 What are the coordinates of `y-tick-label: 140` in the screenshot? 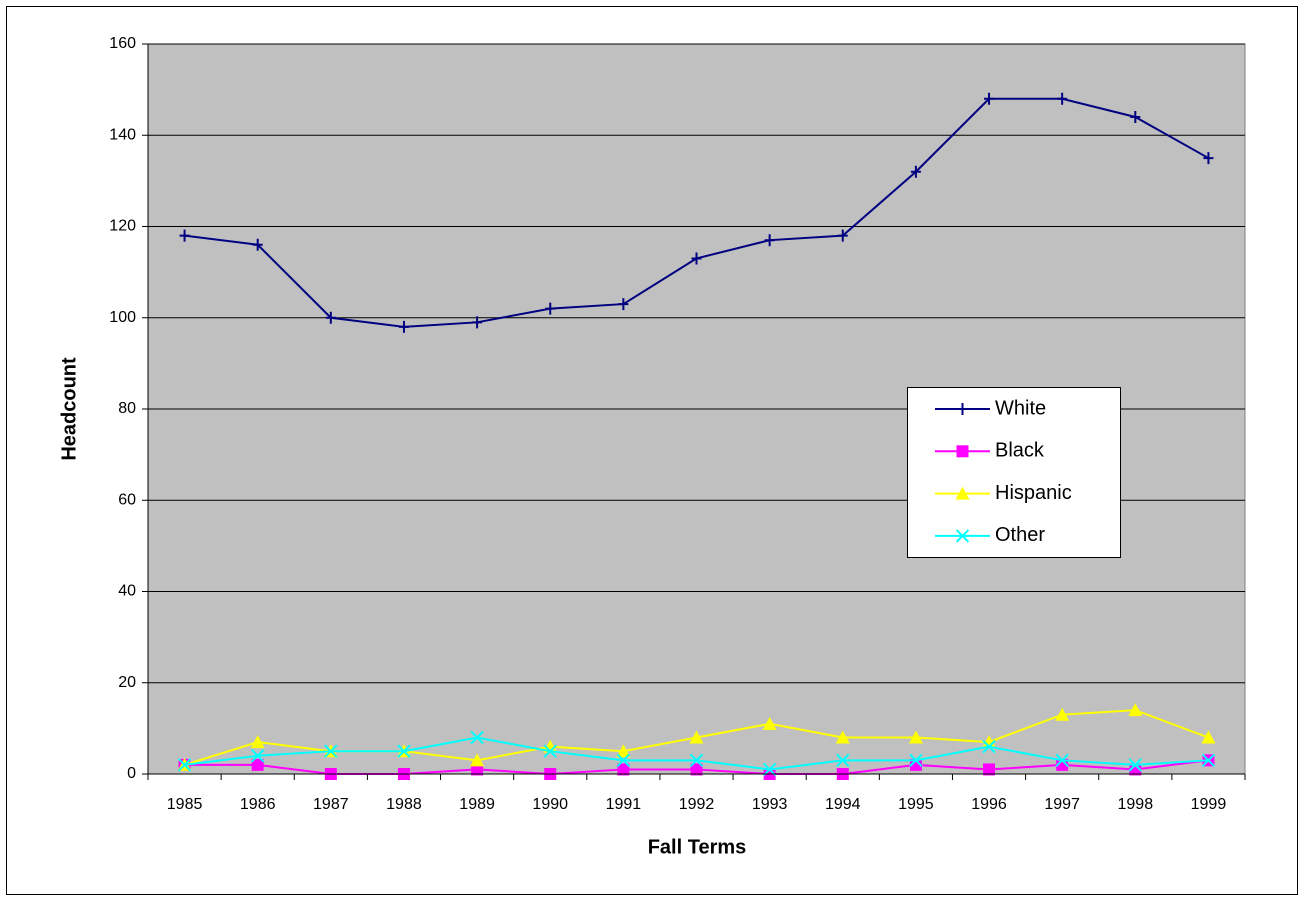 It's located at (122, 134).